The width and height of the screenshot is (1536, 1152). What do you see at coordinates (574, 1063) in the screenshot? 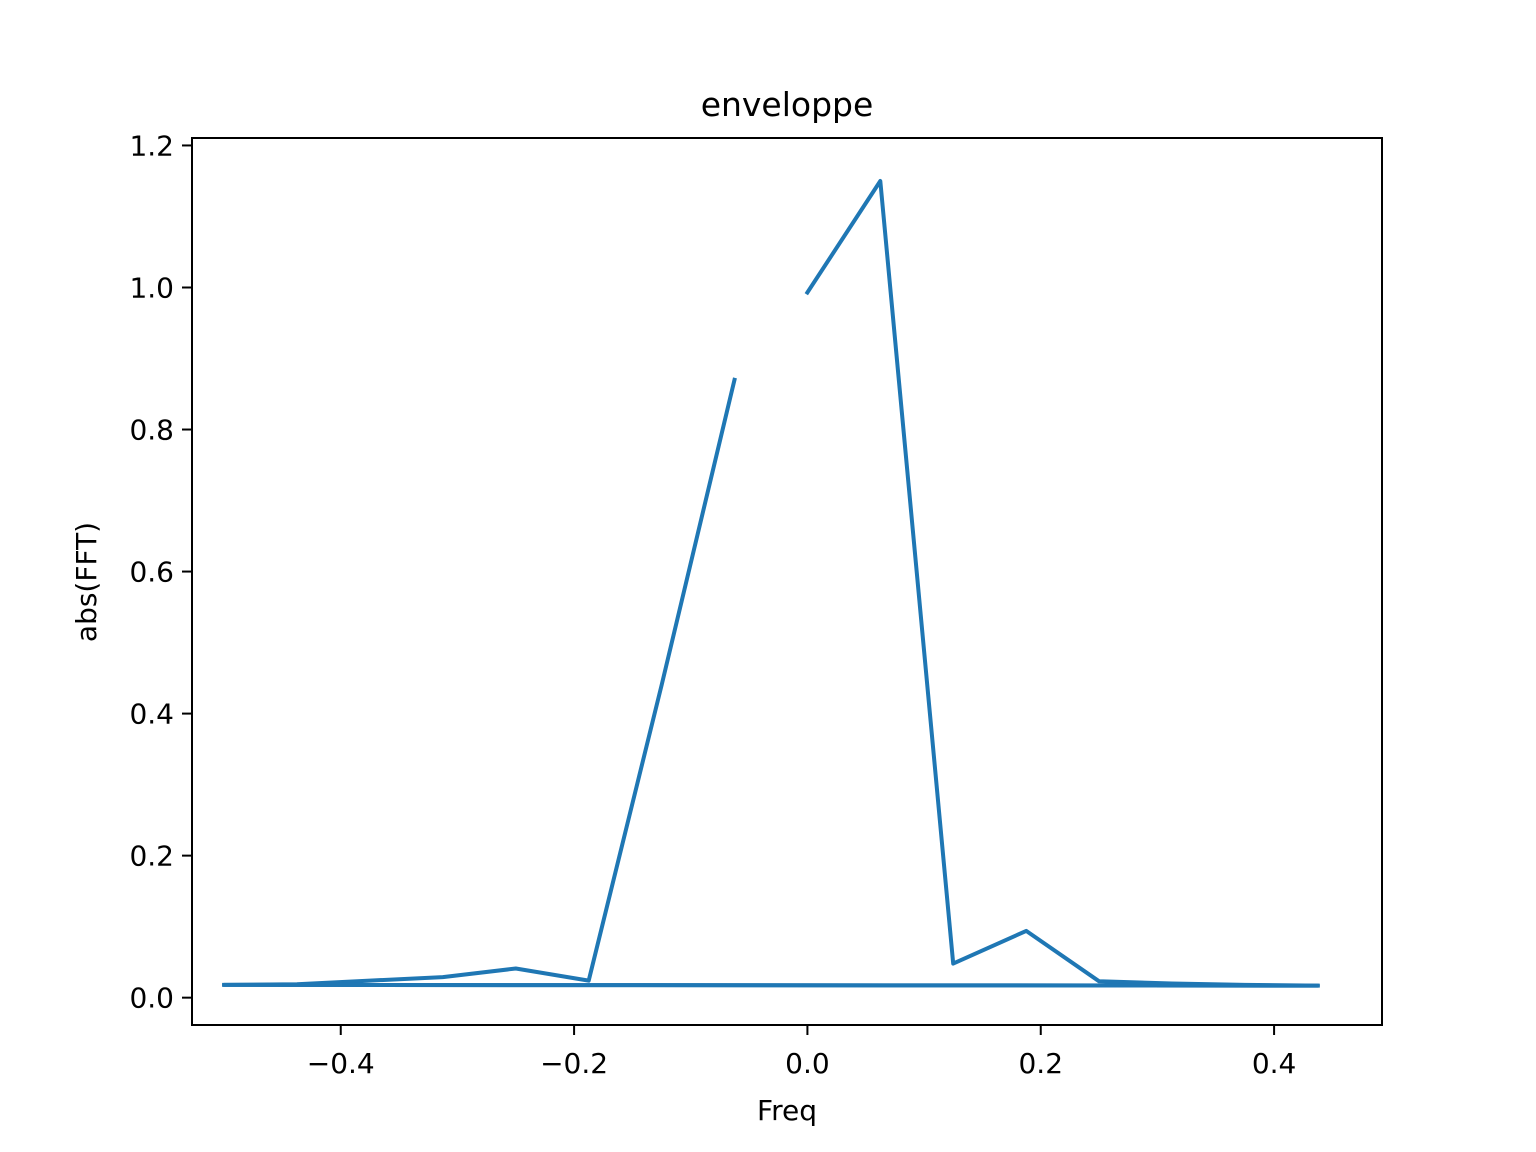
I see `x-tick-label: −0.2` at bounding box center [574, 1063].